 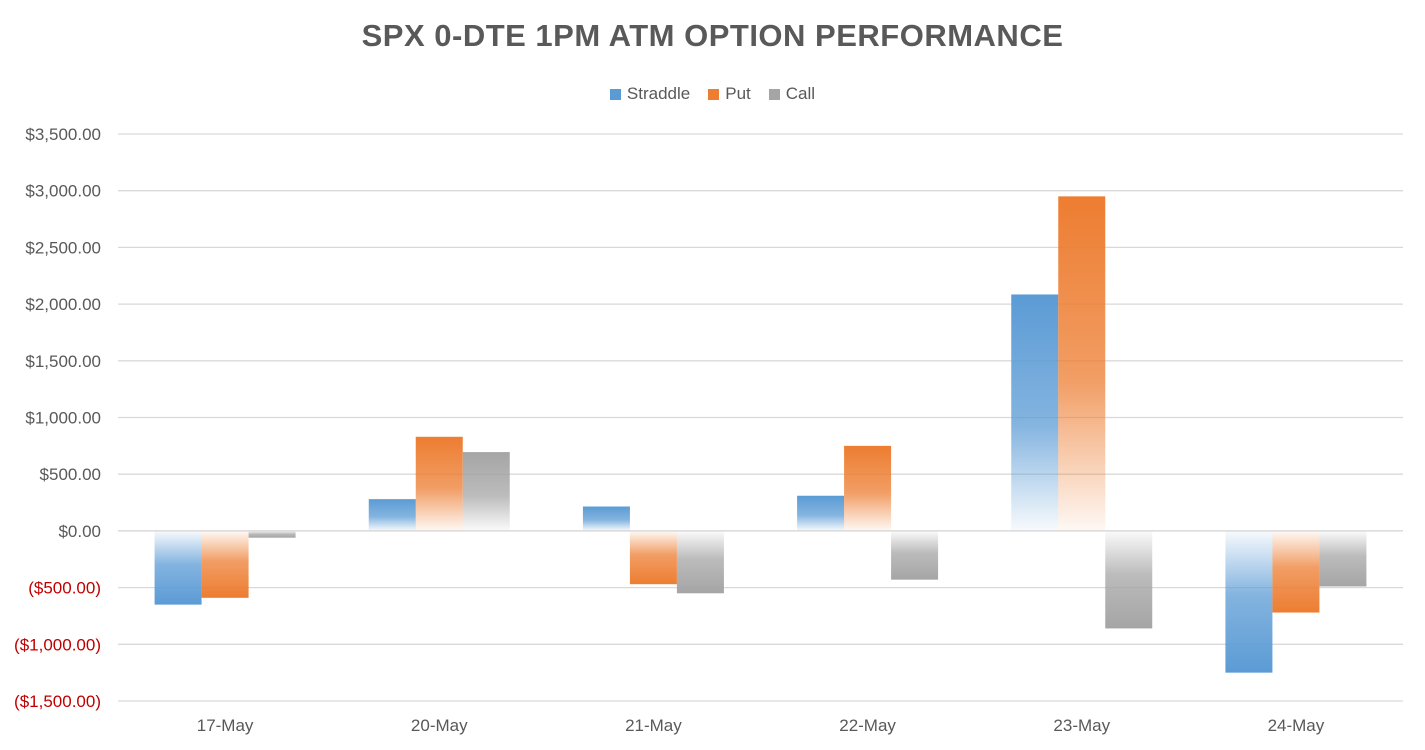 What do you see at coordinates (57, 701) in the screenshot?
I see `y-tick-label: ($1,500.00)` at bounding box center [57, 701].